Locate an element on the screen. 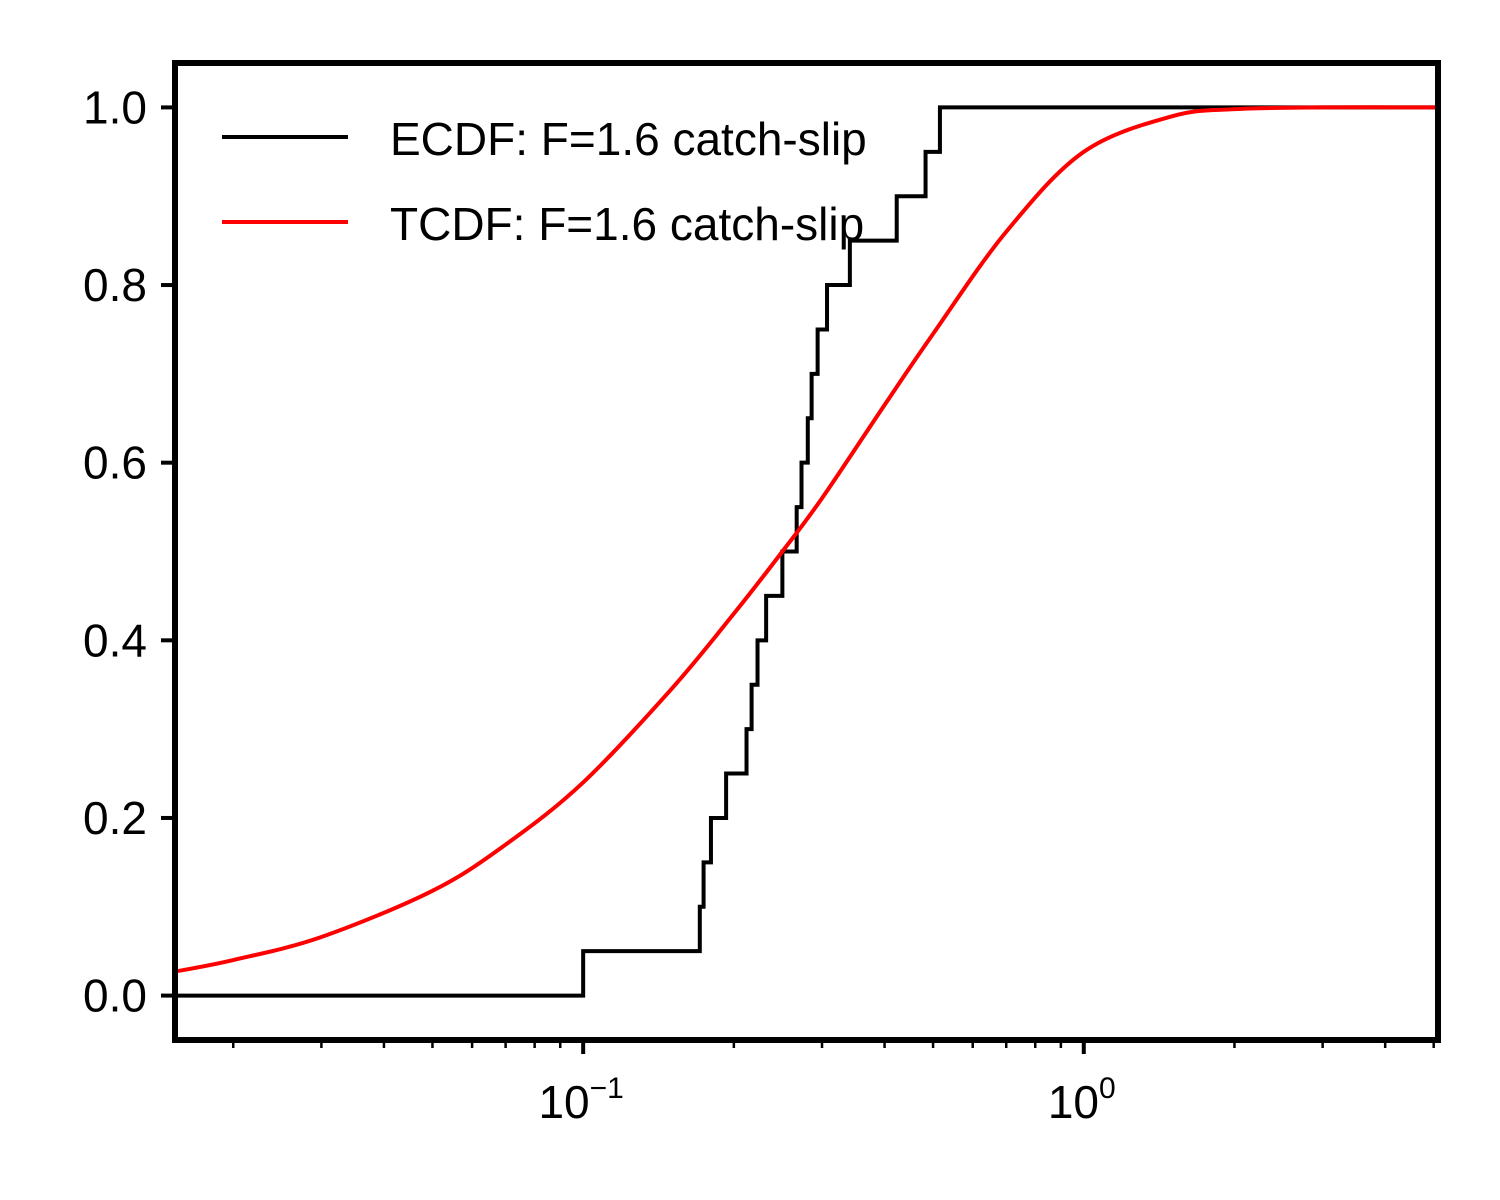 The width and height of the screenshot is (1500, 1200). y-tick-label: 1.0 is located at coordinates (115, 107).